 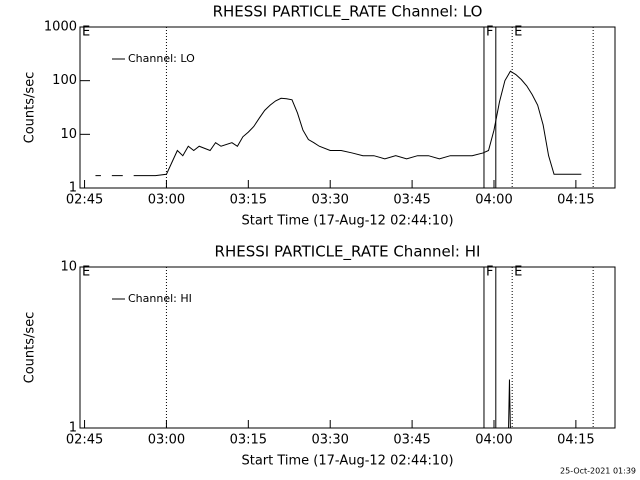 What do you see at coordinates (348, 12) in the screenshot?
I see `chart-title: RHESSI PARTICLE_RATE Channel: LO` at bounding box center [348, 12].